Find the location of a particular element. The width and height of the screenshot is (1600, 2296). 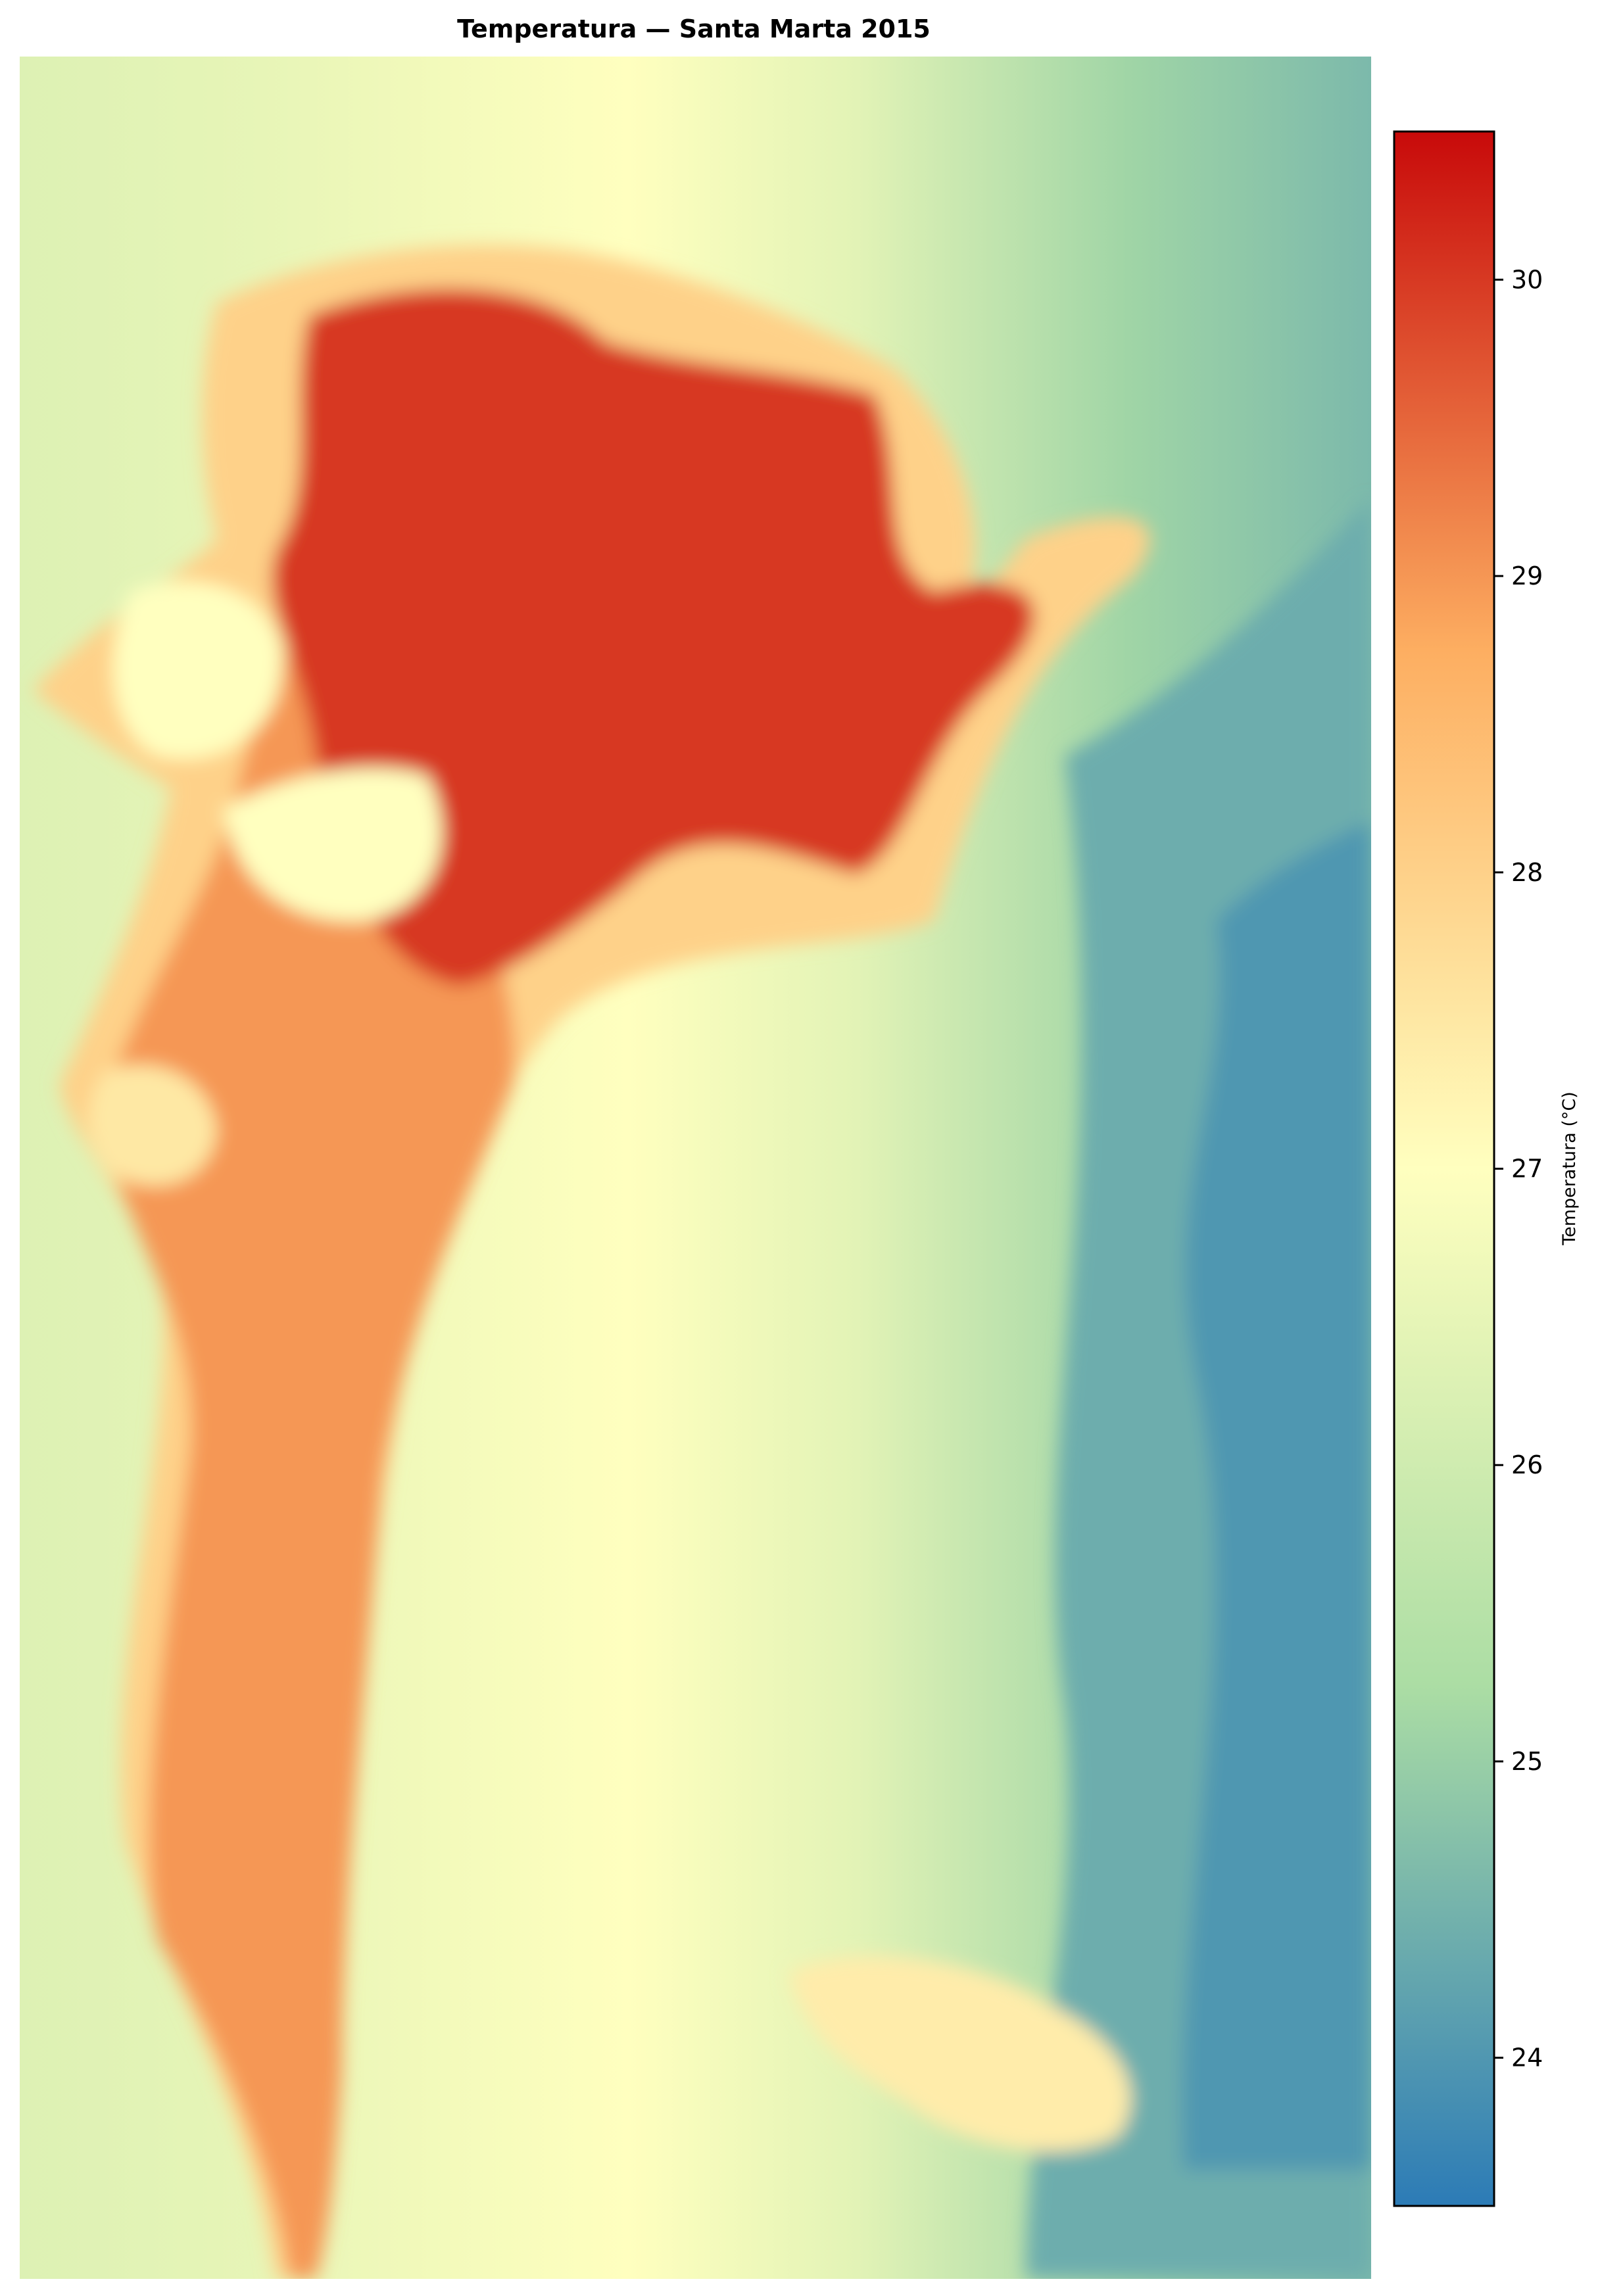

colorbar-gradient is located at coordinates (1444, 1168).